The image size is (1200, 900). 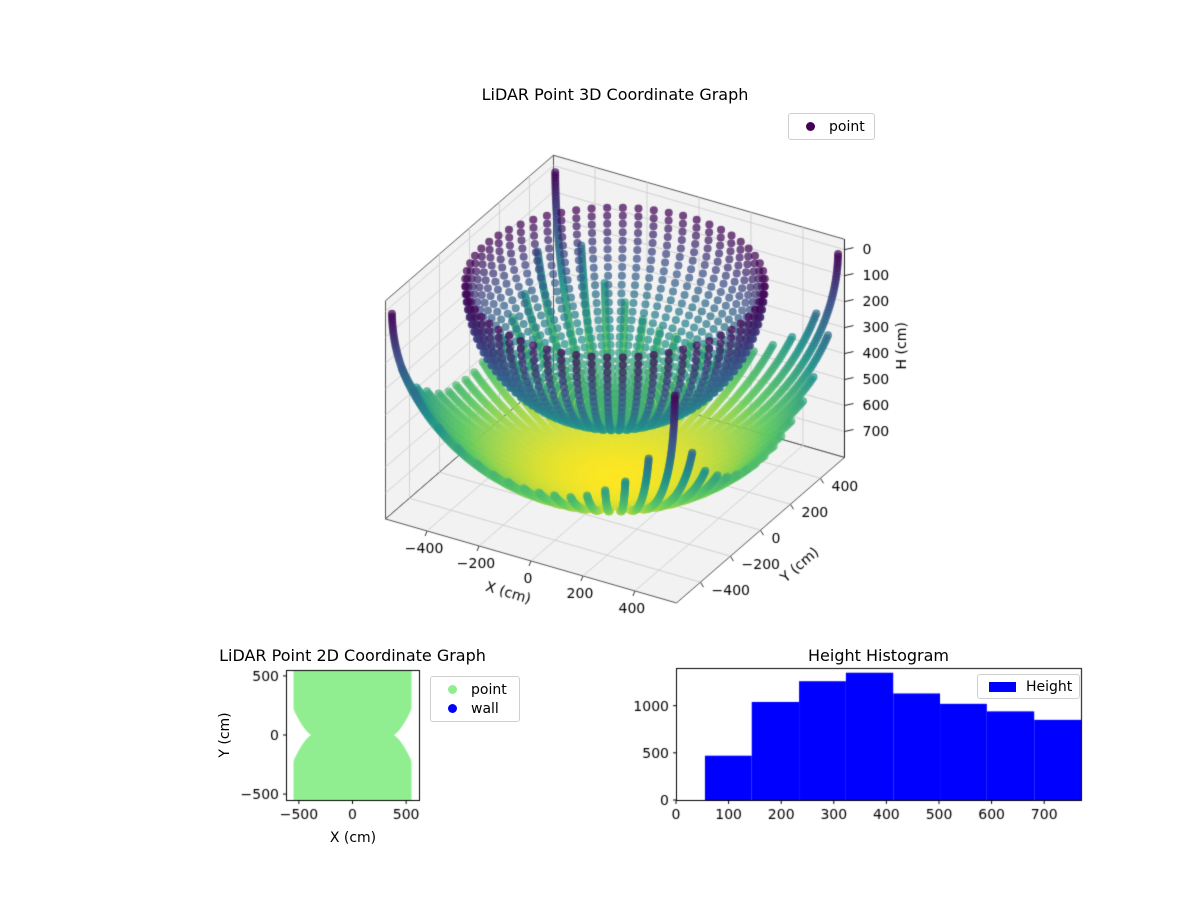 I want to click on plot3d-title: LiDAR Point 3D Coordinate Graph, so click(x=615, y=94).